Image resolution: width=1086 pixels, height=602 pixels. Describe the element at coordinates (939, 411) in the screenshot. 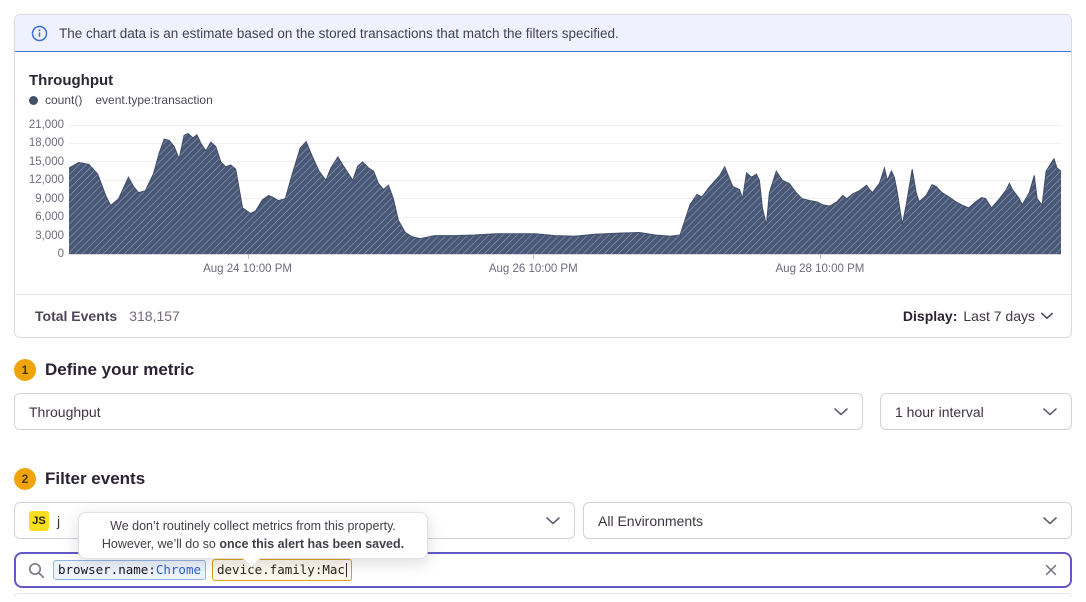

I see `interval-select-value: 1 hour interval` at that location.